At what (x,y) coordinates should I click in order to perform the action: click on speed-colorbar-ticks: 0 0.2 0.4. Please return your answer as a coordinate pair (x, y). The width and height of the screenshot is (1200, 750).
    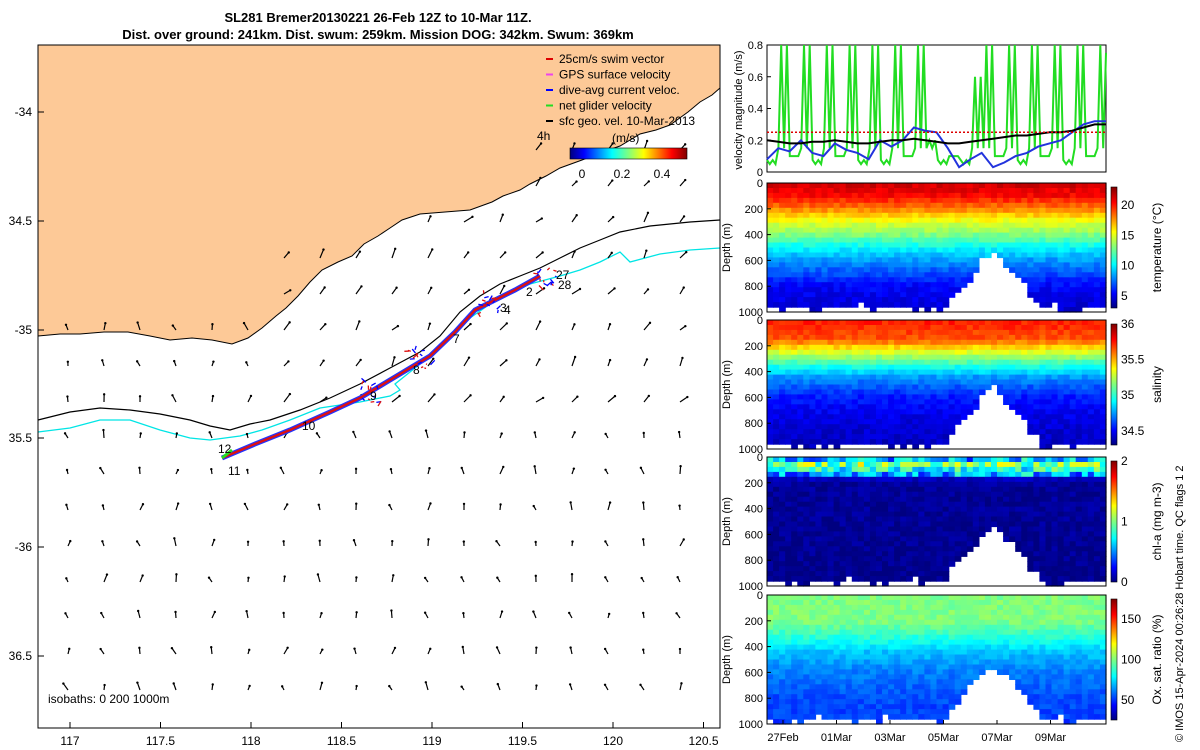
    Looking at the image, I should click on (625, 174).